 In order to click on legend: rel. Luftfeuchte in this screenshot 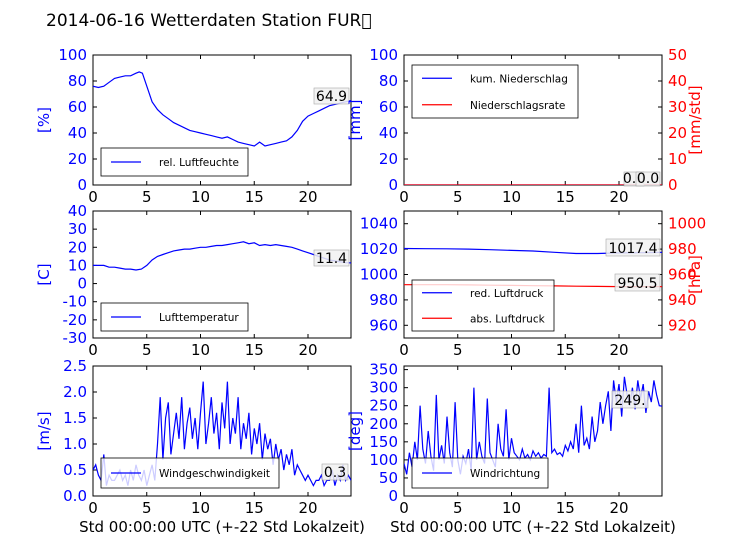, I will do `click(174, 162)`.